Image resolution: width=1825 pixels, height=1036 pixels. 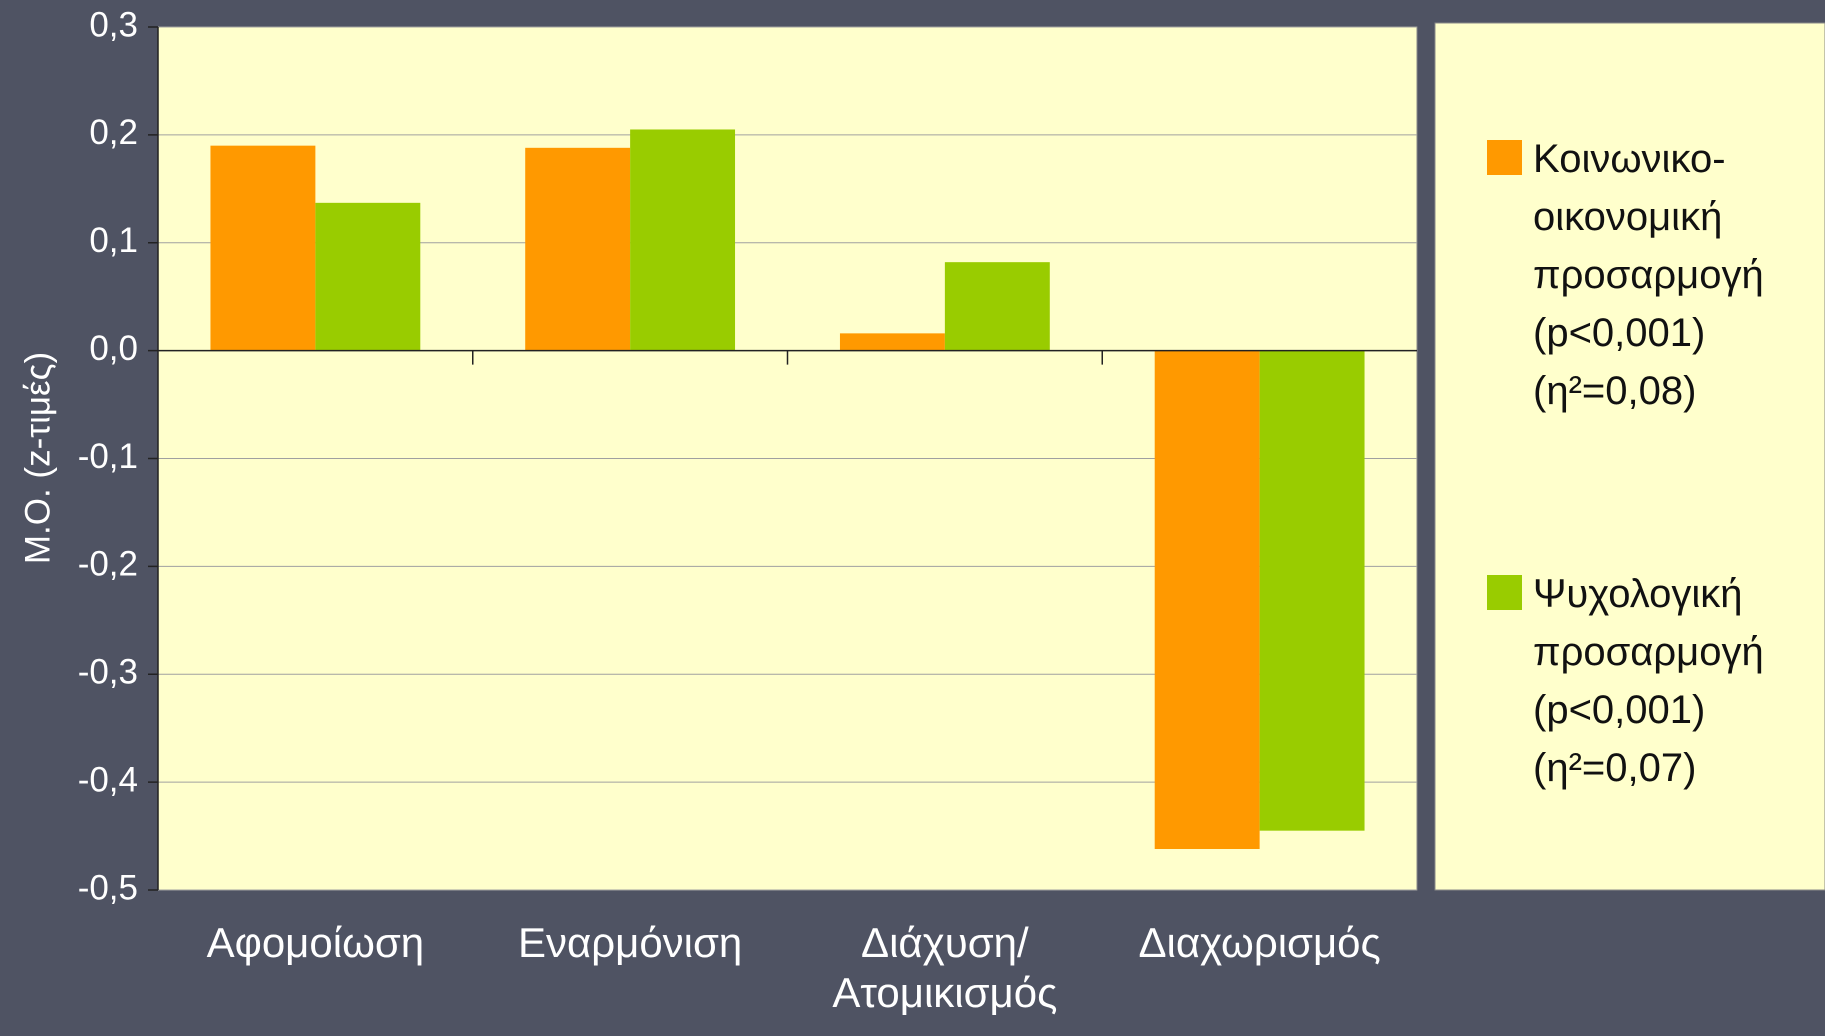 I want to click on x-tick-label: Εναρμόνιση, so click(x=630, y=942).